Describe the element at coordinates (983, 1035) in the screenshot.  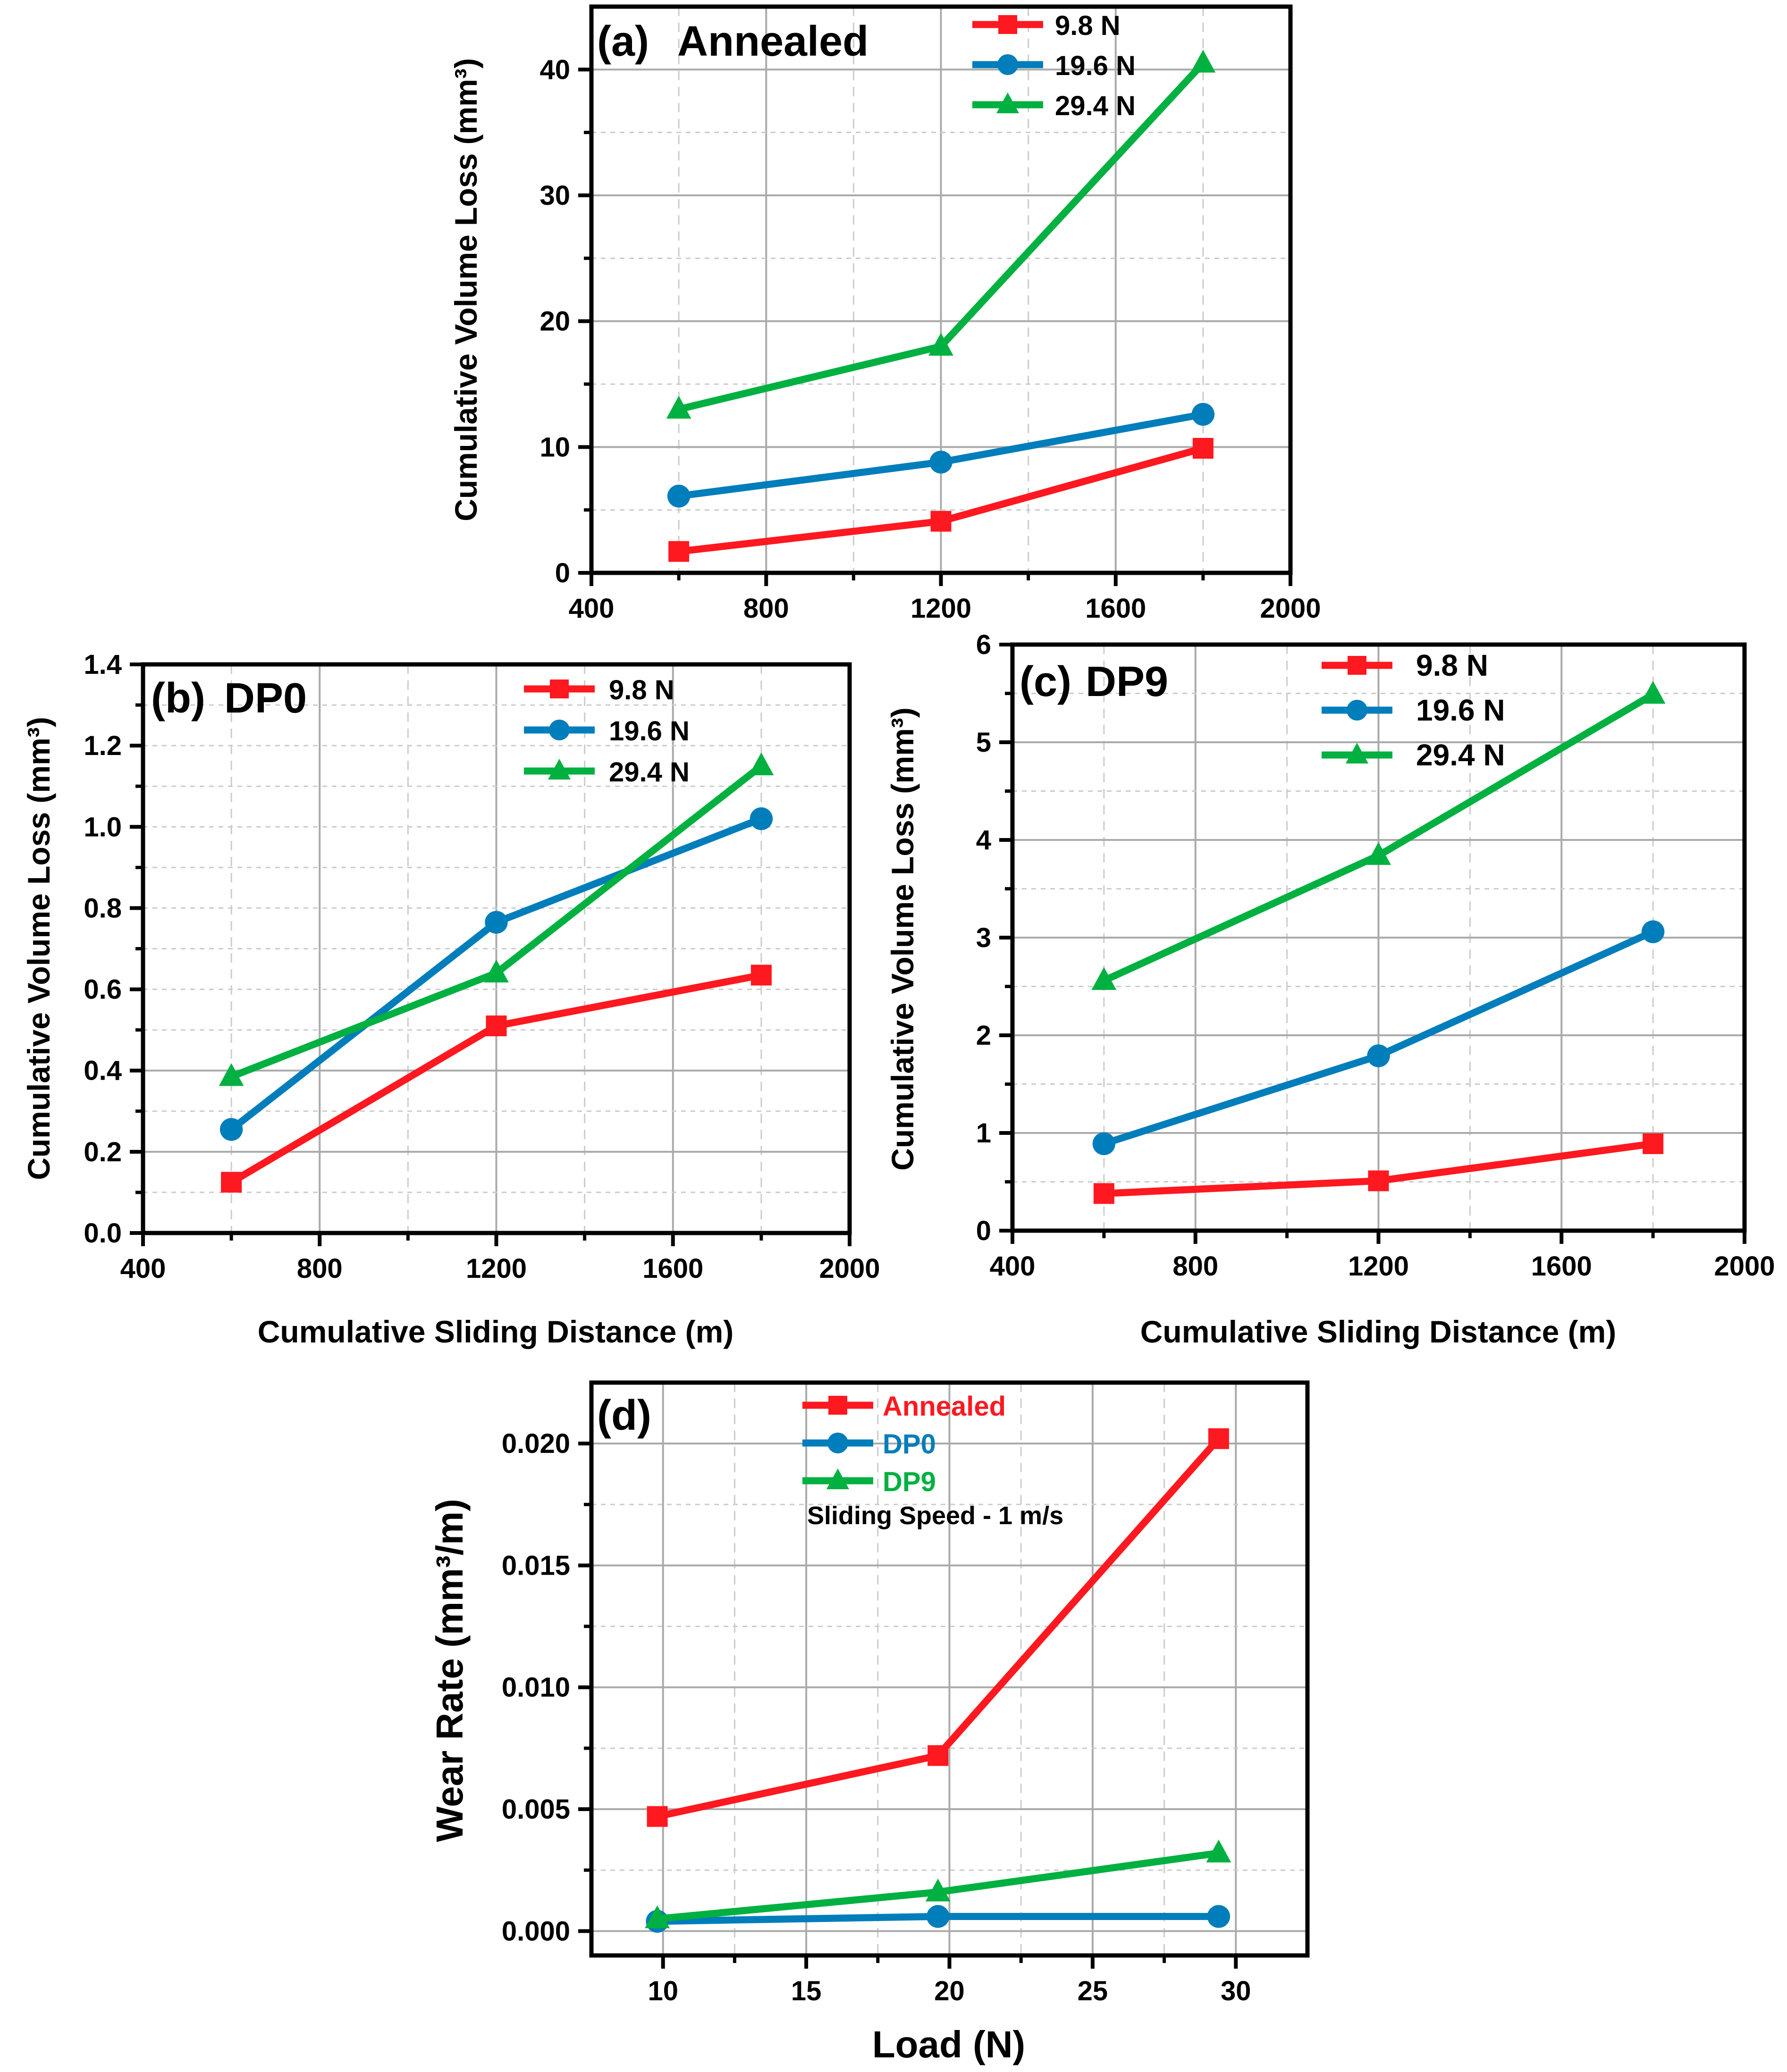
I see `y-tick-label: 2` at that location.